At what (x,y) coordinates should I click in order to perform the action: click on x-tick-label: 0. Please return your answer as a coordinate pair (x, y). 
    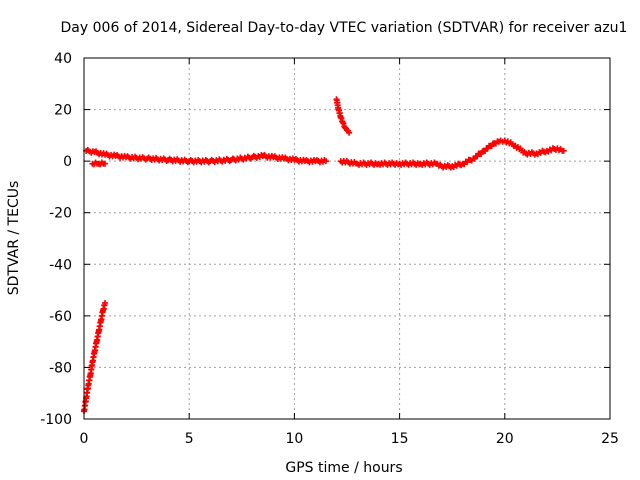
    Looking at the image, I should click on (84, 439).